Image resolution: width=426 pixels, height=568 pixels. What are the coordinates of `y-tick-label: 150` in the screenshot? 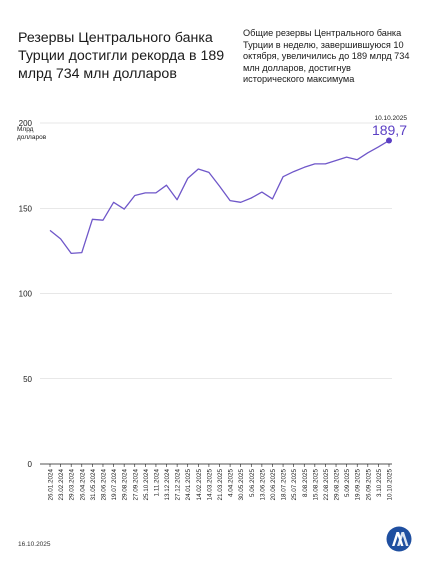 It's located at (26, 208).